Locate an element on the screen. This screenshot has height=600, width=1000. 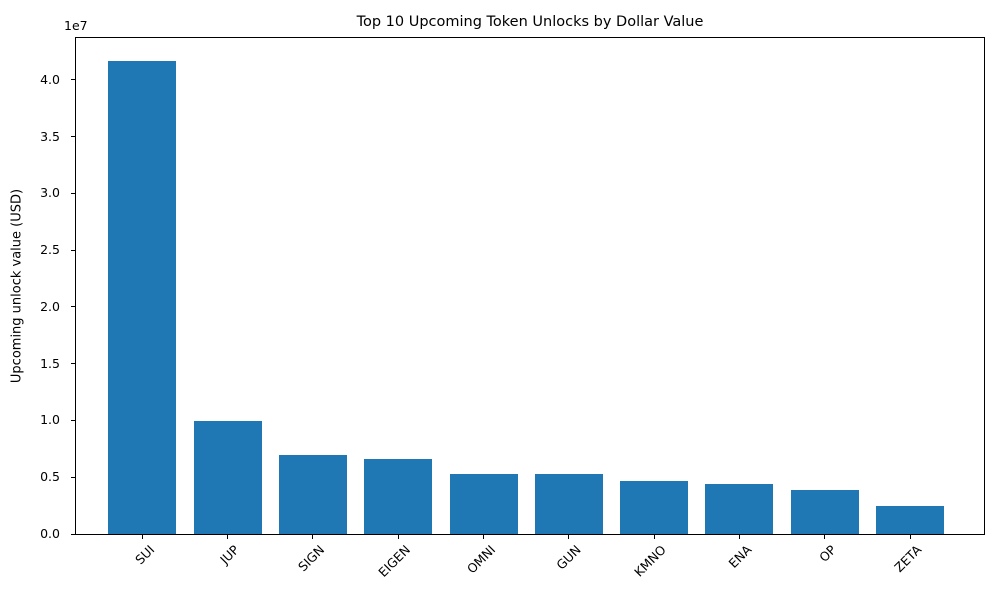
y-tick-label-1.0: 1.0 is located at coordinates (50, 420).